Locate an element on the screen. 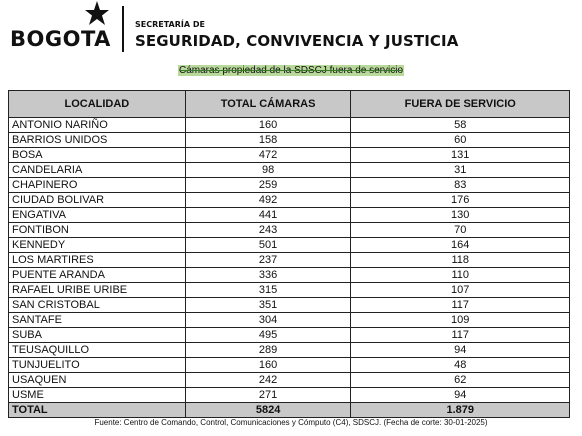  table-row: KENNEDY 501 164 is located at coordinates (289, 245).